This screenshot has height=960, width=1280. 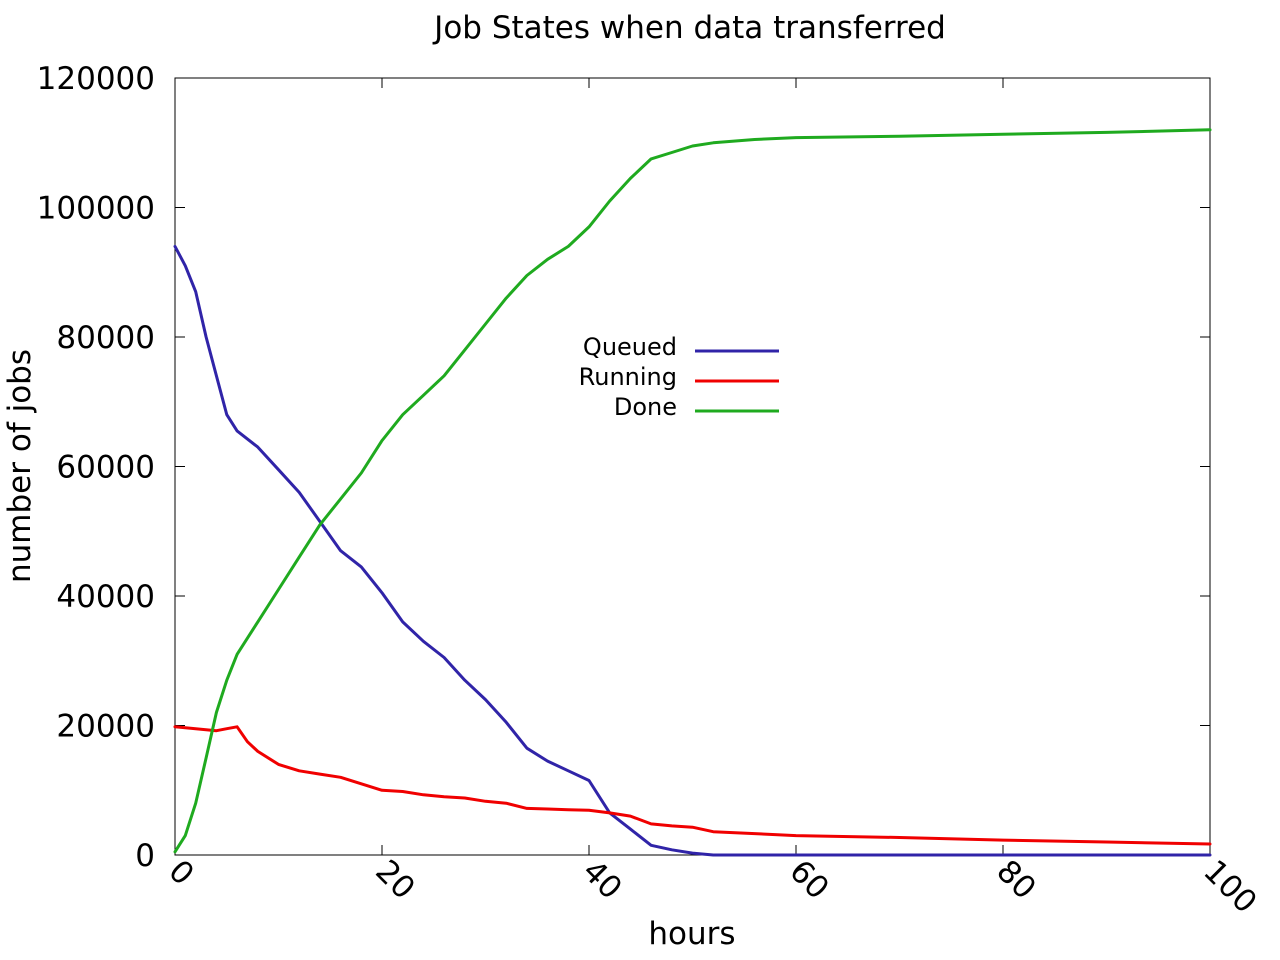 What do you see at coordinates (645, 407) in the screenshot?
I see `legend-label-done: Done` at bounding box center [645, 407].